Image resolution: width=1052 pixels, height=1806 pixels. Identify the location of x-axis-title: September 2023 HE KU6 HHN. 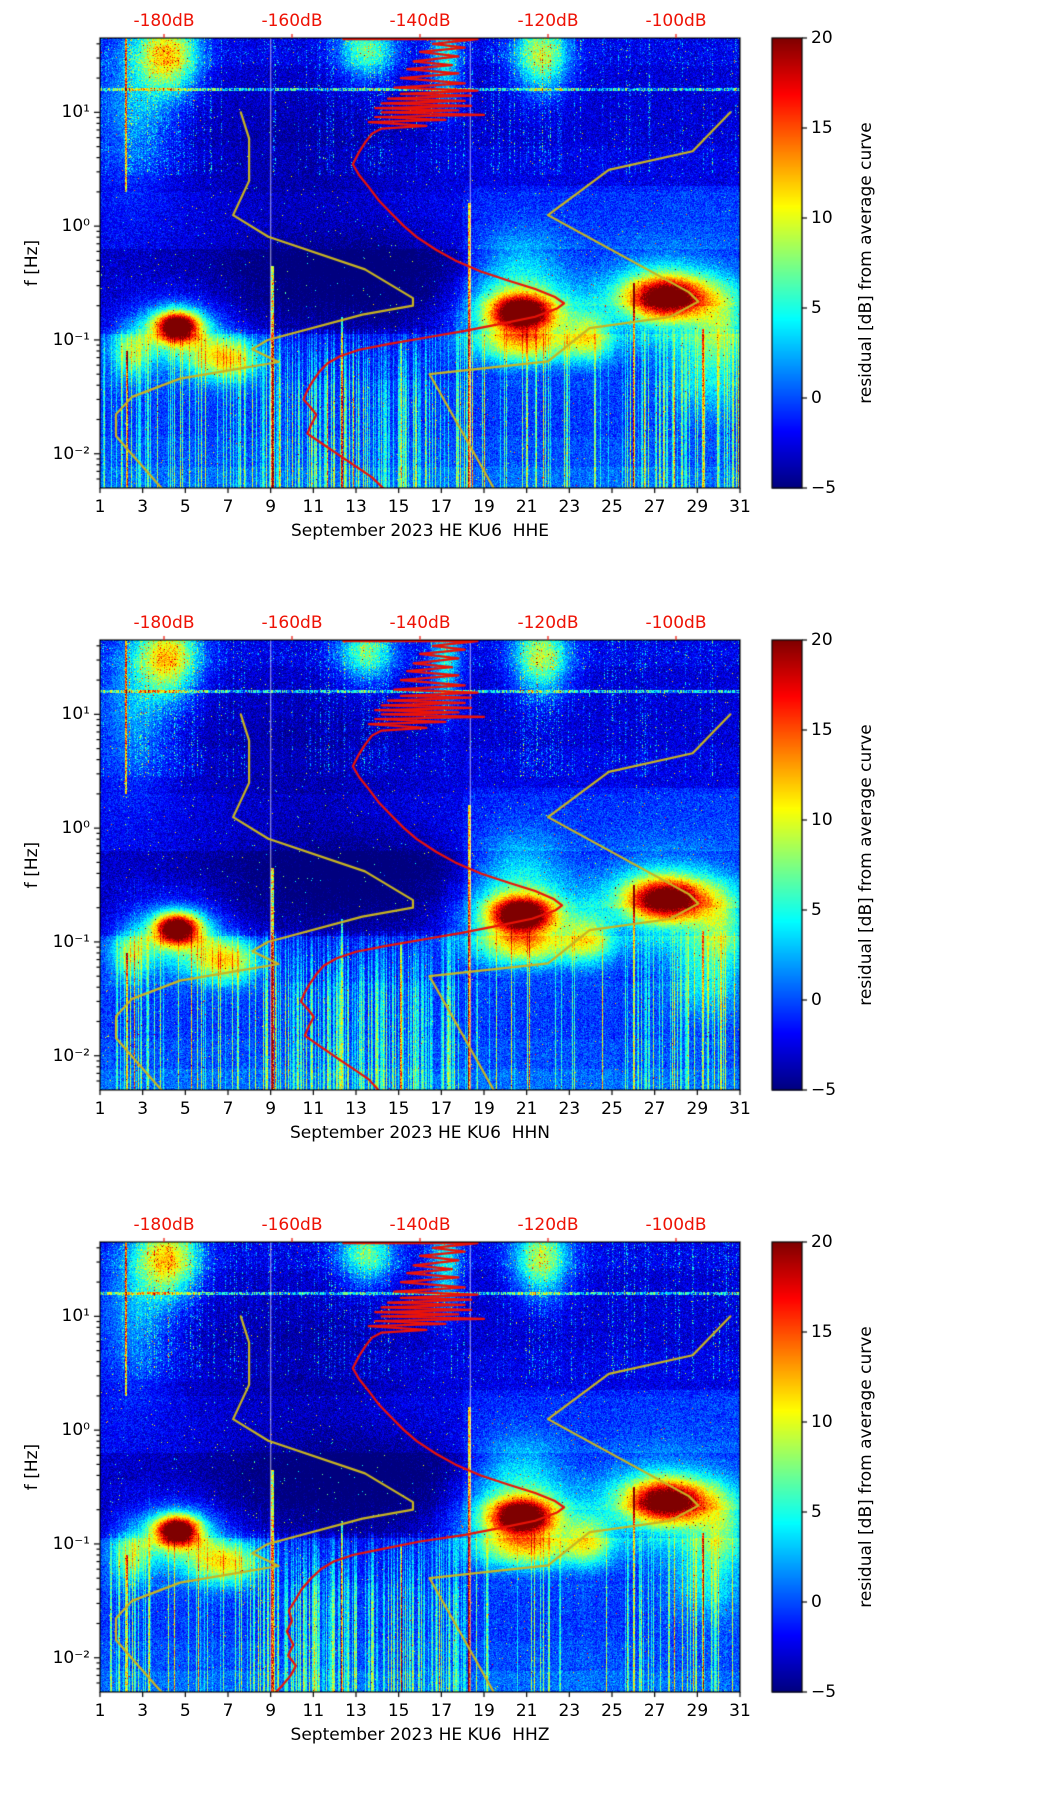
(419, 1133).